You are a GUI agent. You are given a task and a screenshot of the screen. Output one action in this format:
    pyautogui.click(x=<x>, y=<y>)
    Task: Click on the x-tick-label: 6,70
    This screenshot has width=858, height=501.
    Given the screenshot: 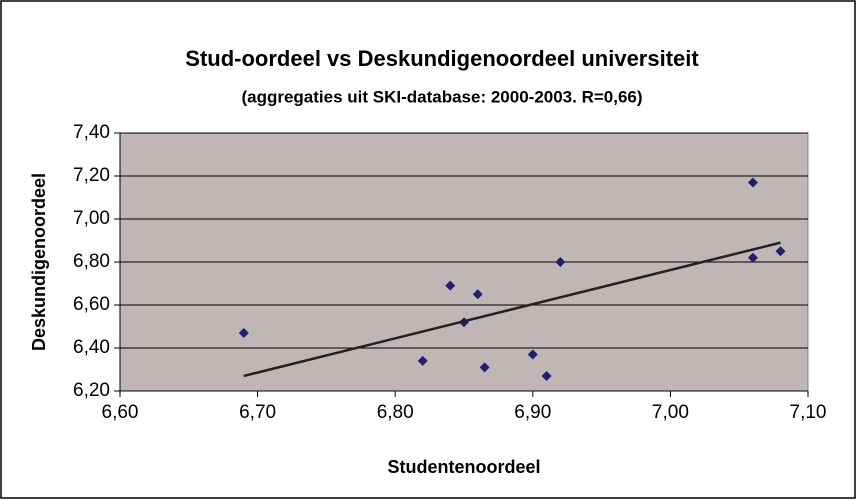 What is the action you would take?
    pyautogui.click(x=257, y=412)
    